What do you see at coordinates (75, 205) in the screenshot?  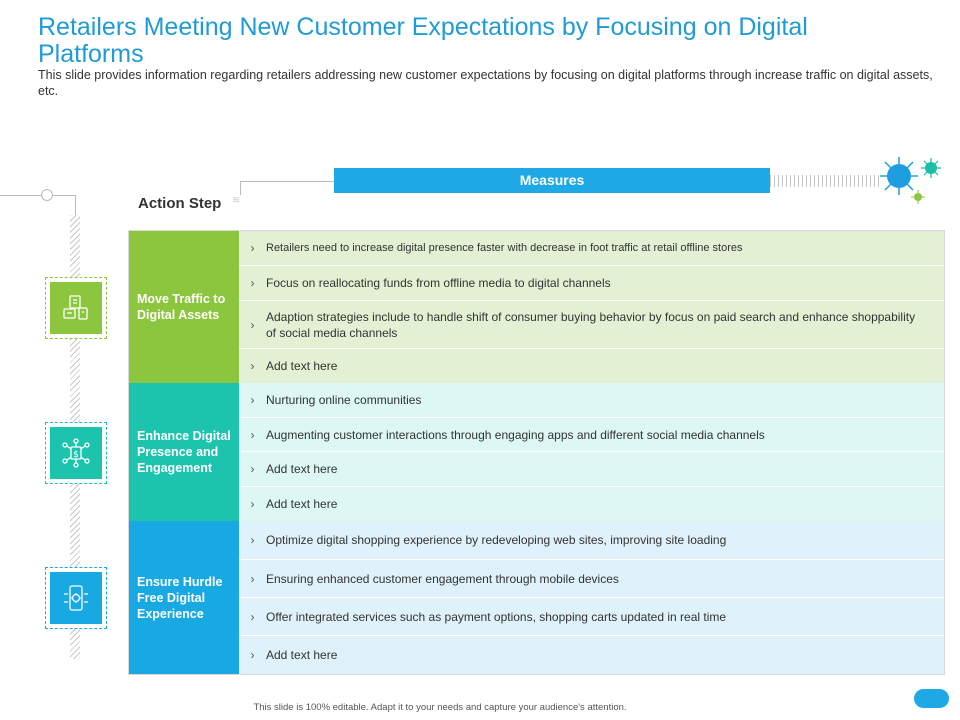 I see `timeline-connector-vertical` at bounding box center [75, 205].